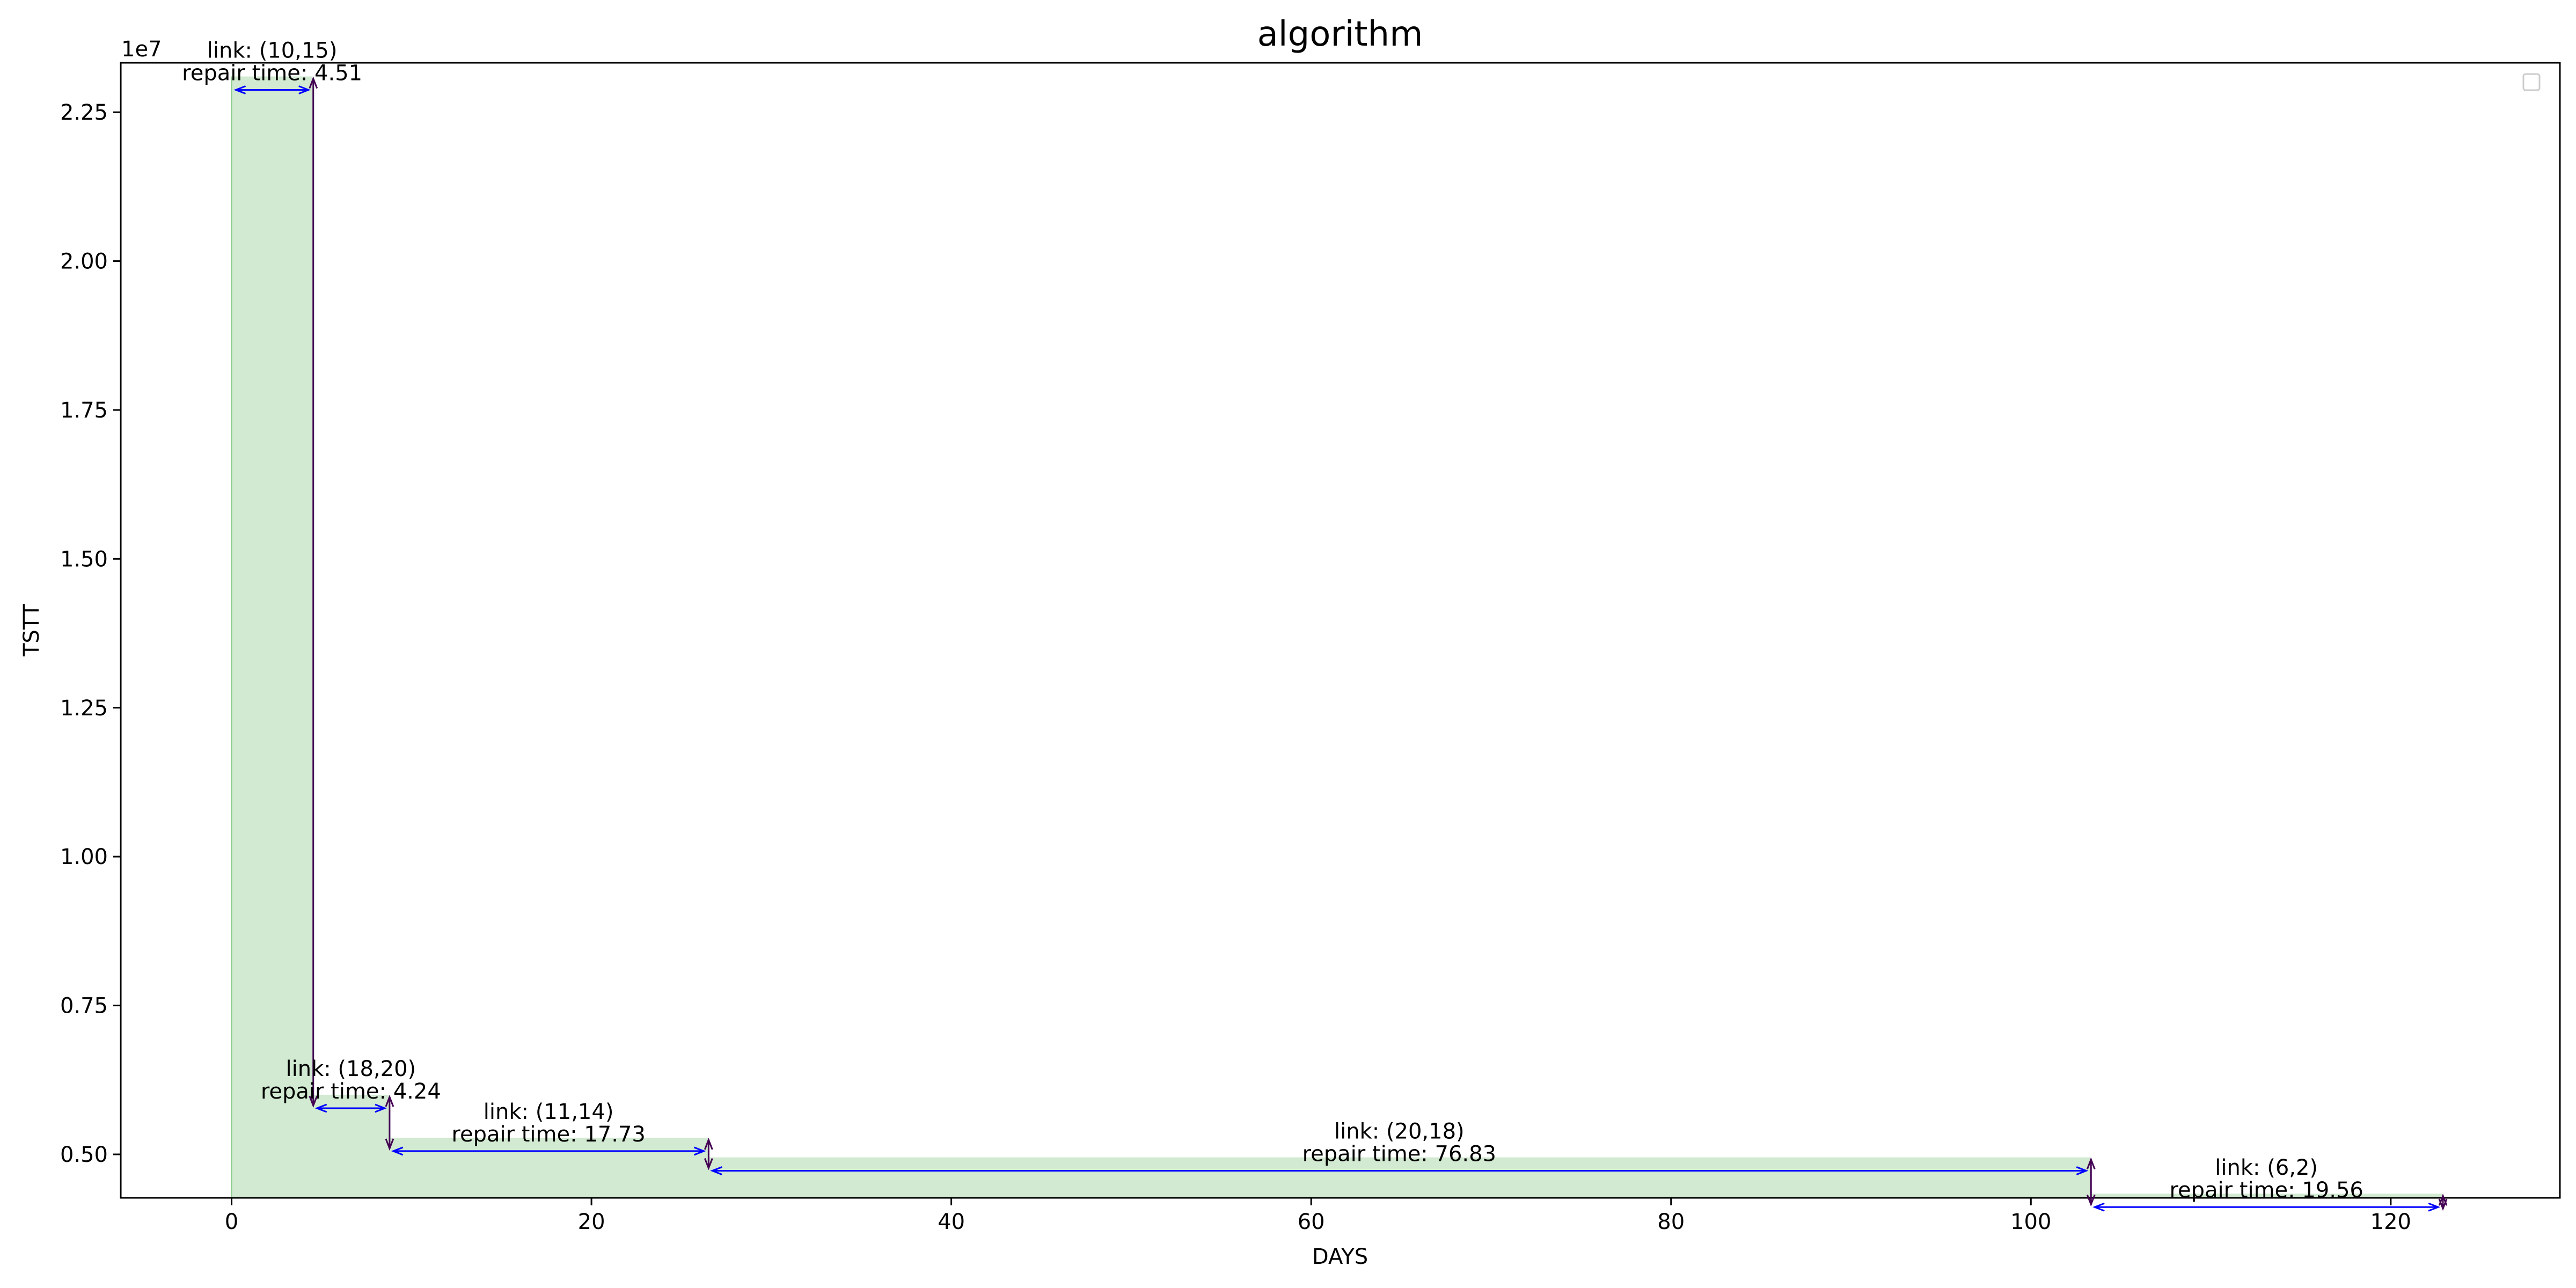 This screenshot has height=1288, width=2576. I want to click on step-annotation-1: link: (18,20)repair time: 4.24, so click(351, 1104).